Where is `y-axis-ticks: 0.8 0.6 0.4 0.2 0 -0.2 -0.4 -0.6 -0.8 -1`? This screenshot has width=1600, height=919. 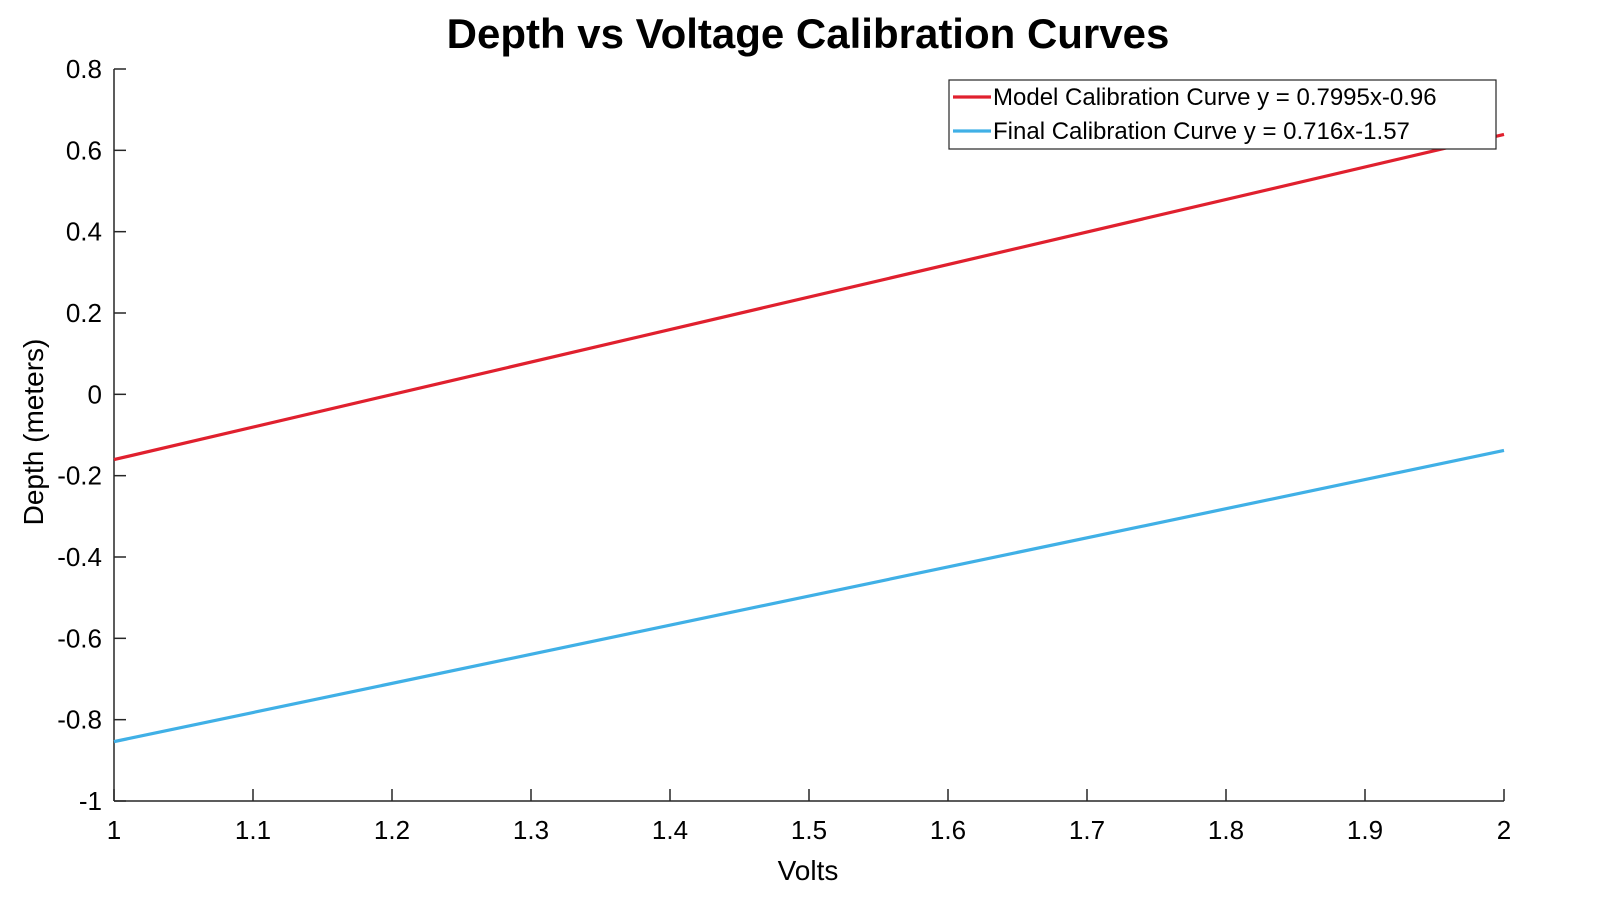 y-axis-ticks: 0.8 0.6 0.4 0.2 0 -0.2 -0.4 -0.6 -0.8 -1 is located at coordinates (91, 435).